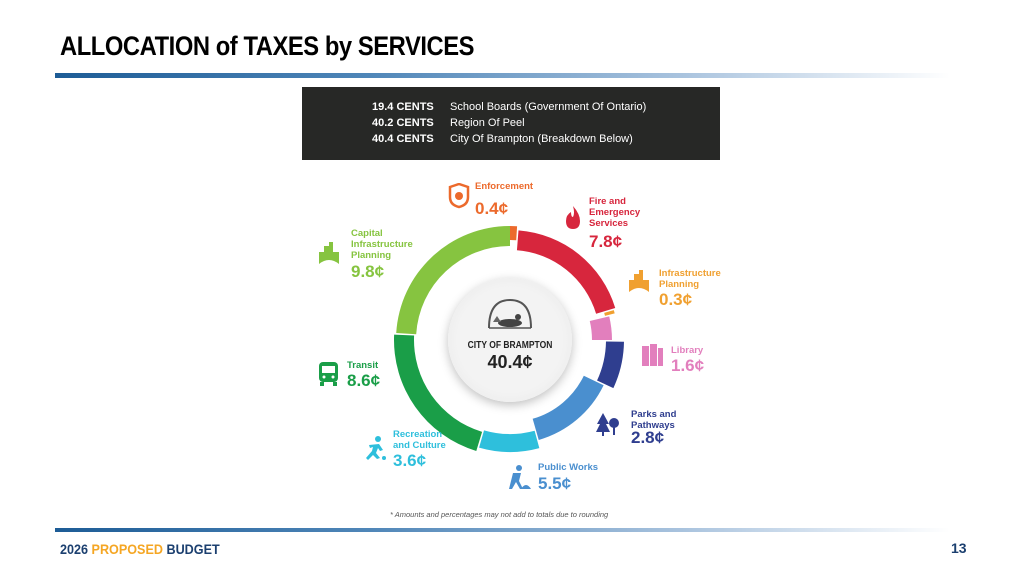 This screenshot has height=575, width=1024. What do you see at coordinates (653, 357) in the screenshot?
I see `books-icon` at bounding box center [653, 357].